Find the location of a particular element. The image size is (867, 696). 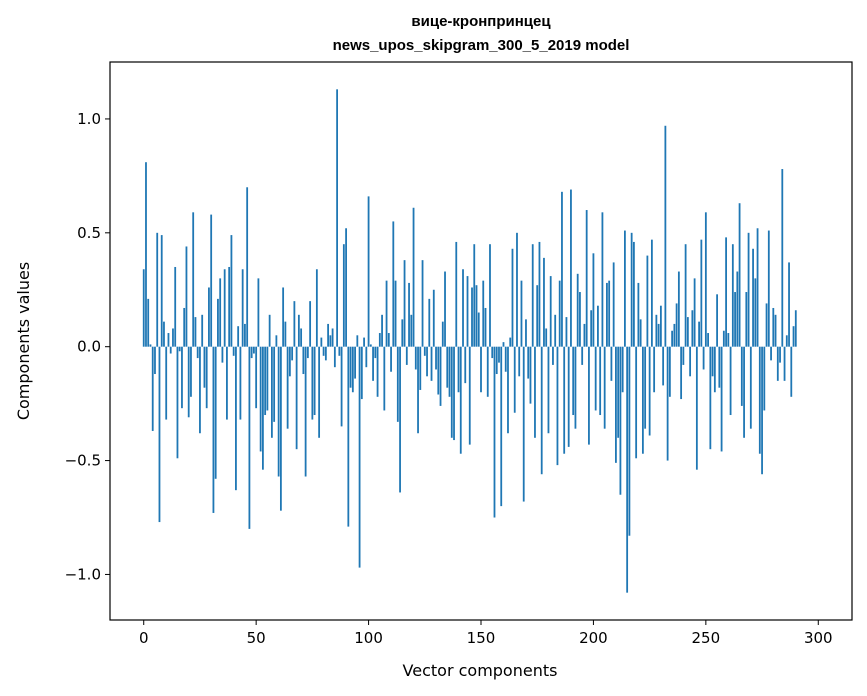

x-axis-label: Vector components is located at coordinates (480, 670).